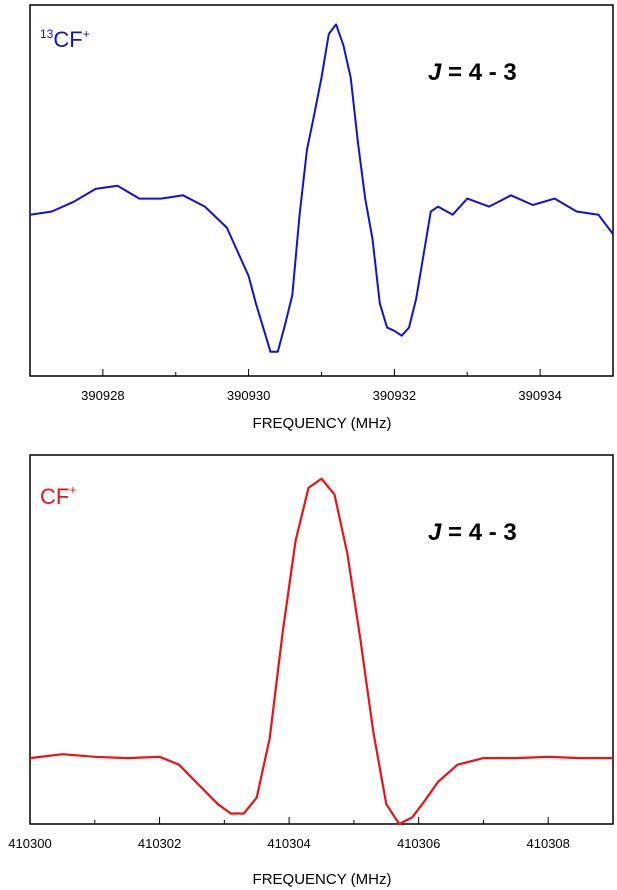 The height and width of the screenshot is (890, 617). I want to click on x-tick-label: 390934, so click(539, 395).